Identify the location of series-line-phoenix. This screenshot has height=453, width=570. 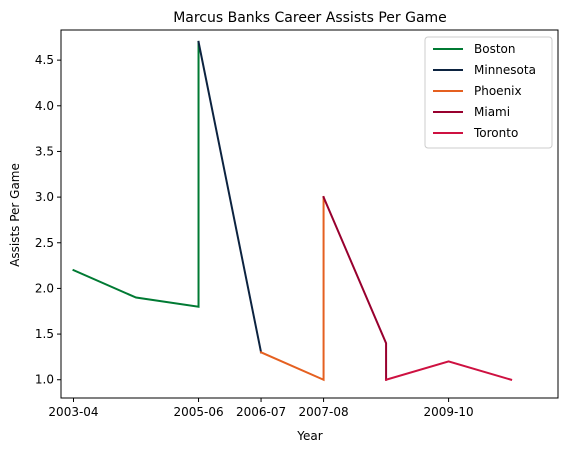
(292, 289).